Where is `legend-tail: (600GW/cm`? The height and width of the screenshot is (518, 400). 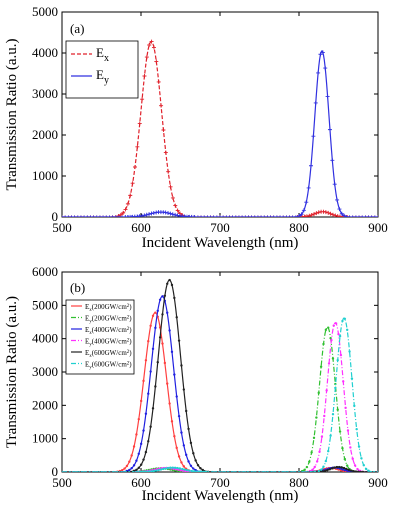 legend-tail: (600GW/cm is located at coordinates (110, 365).